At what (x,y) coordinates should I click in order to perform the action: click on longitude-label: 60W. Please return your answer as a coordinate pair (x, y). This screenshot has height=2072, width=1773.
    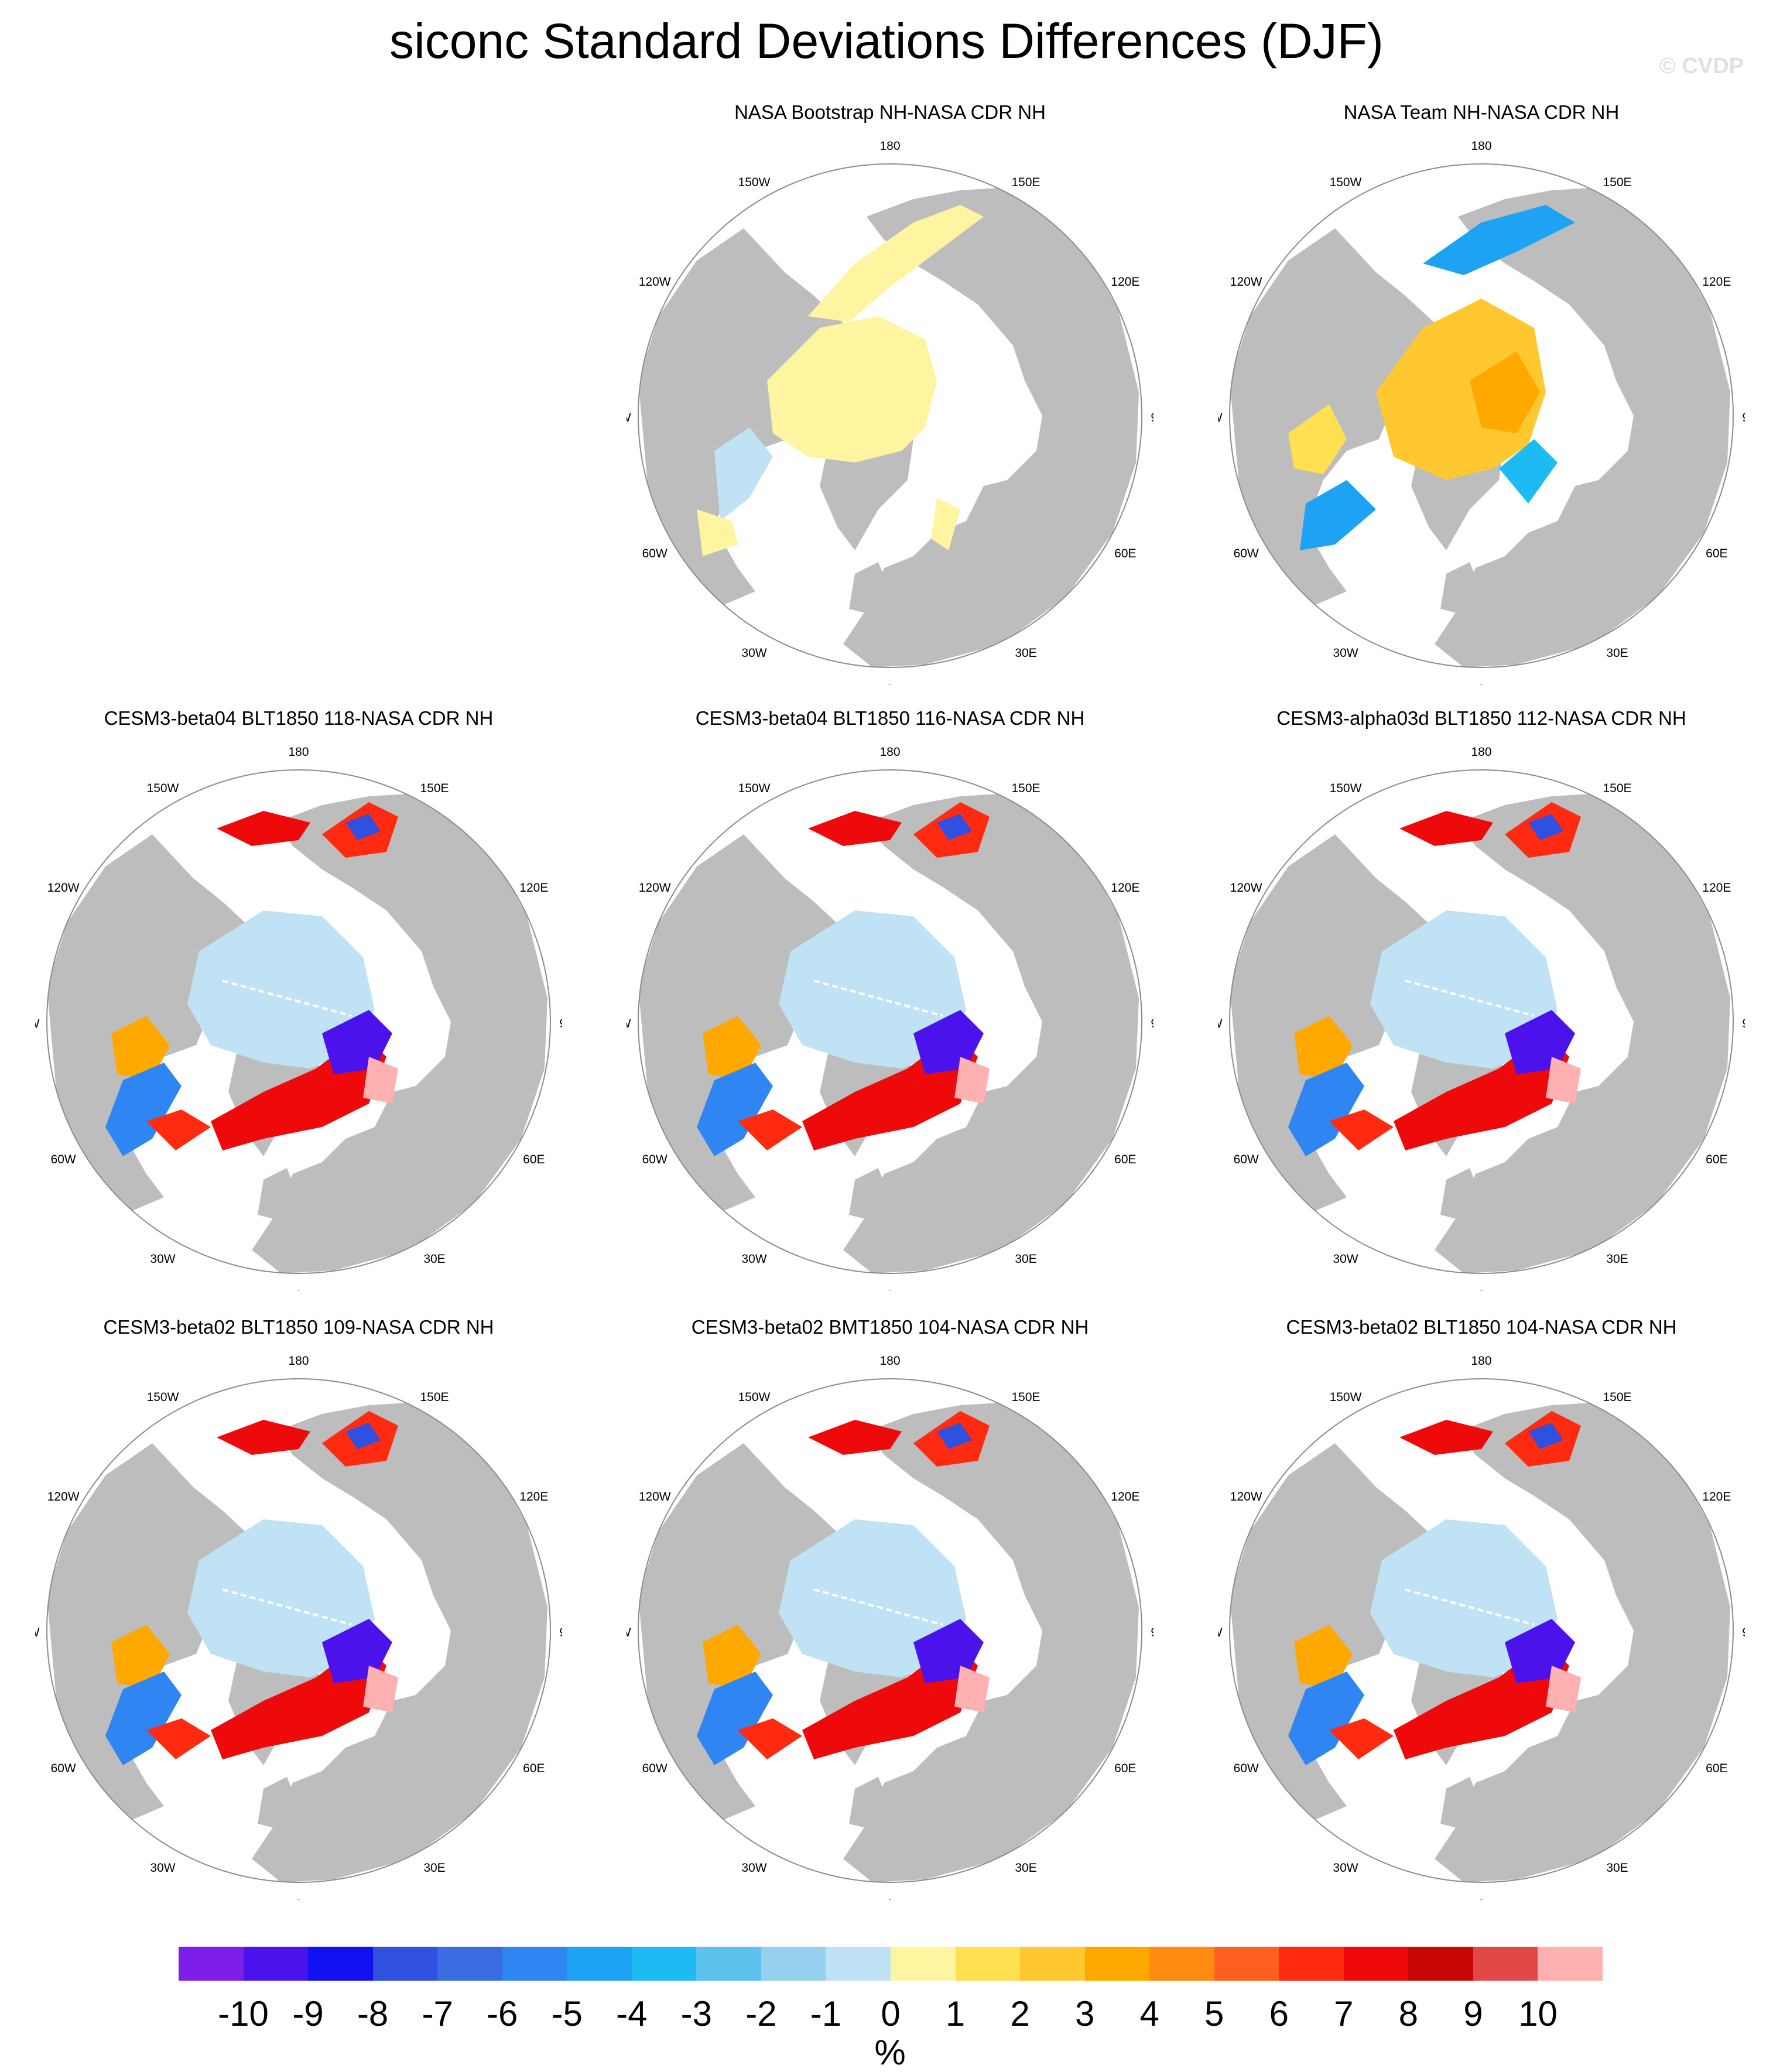
    Looking at the image, I should click on (63, 1769).